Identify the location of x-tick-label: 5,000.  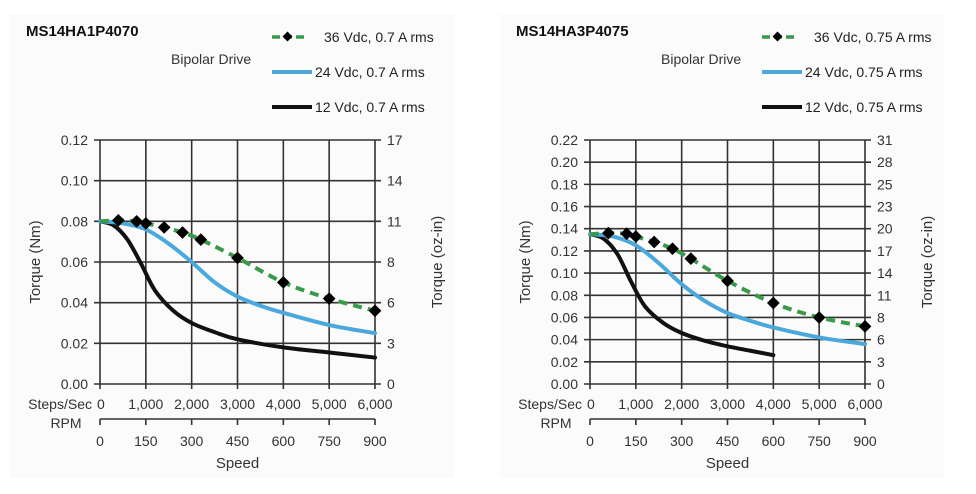
(329, 404).